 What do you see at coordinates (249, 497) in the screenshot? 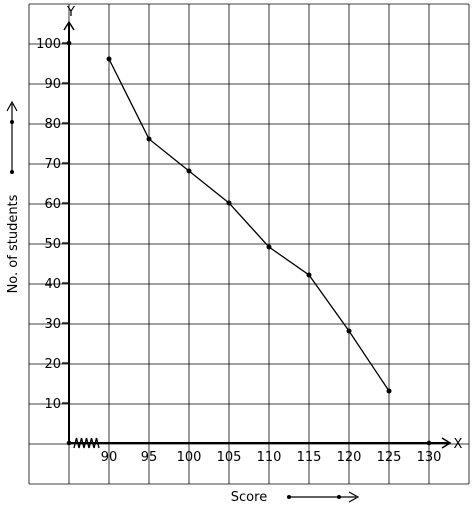
I see `x-axis-label: Score` at bounding box center [249, 497].